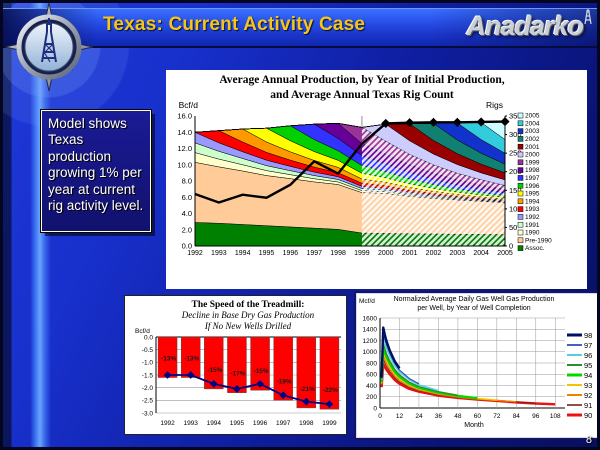 This screenshot has height=450, width=600. I want to click on svg-text: 10.0, so click(184, 164).